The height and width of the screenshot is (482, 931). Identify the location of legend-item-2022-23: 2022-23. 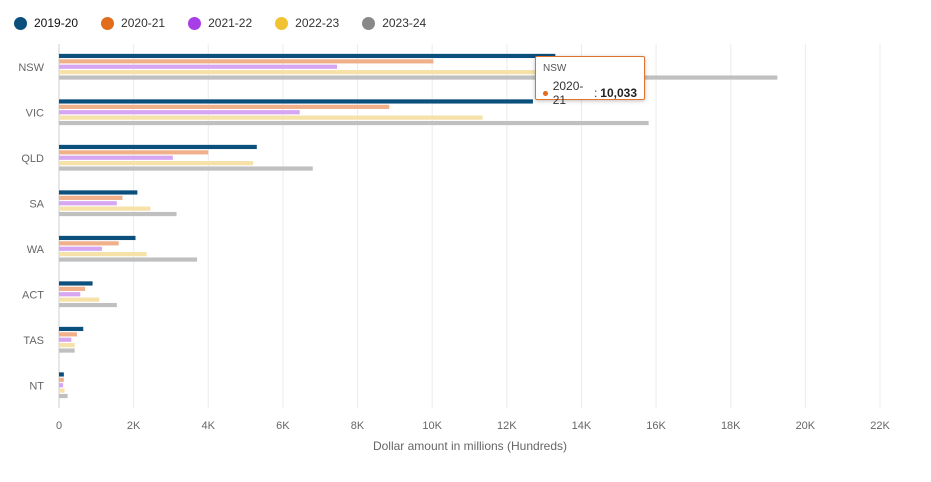
(307, 23).